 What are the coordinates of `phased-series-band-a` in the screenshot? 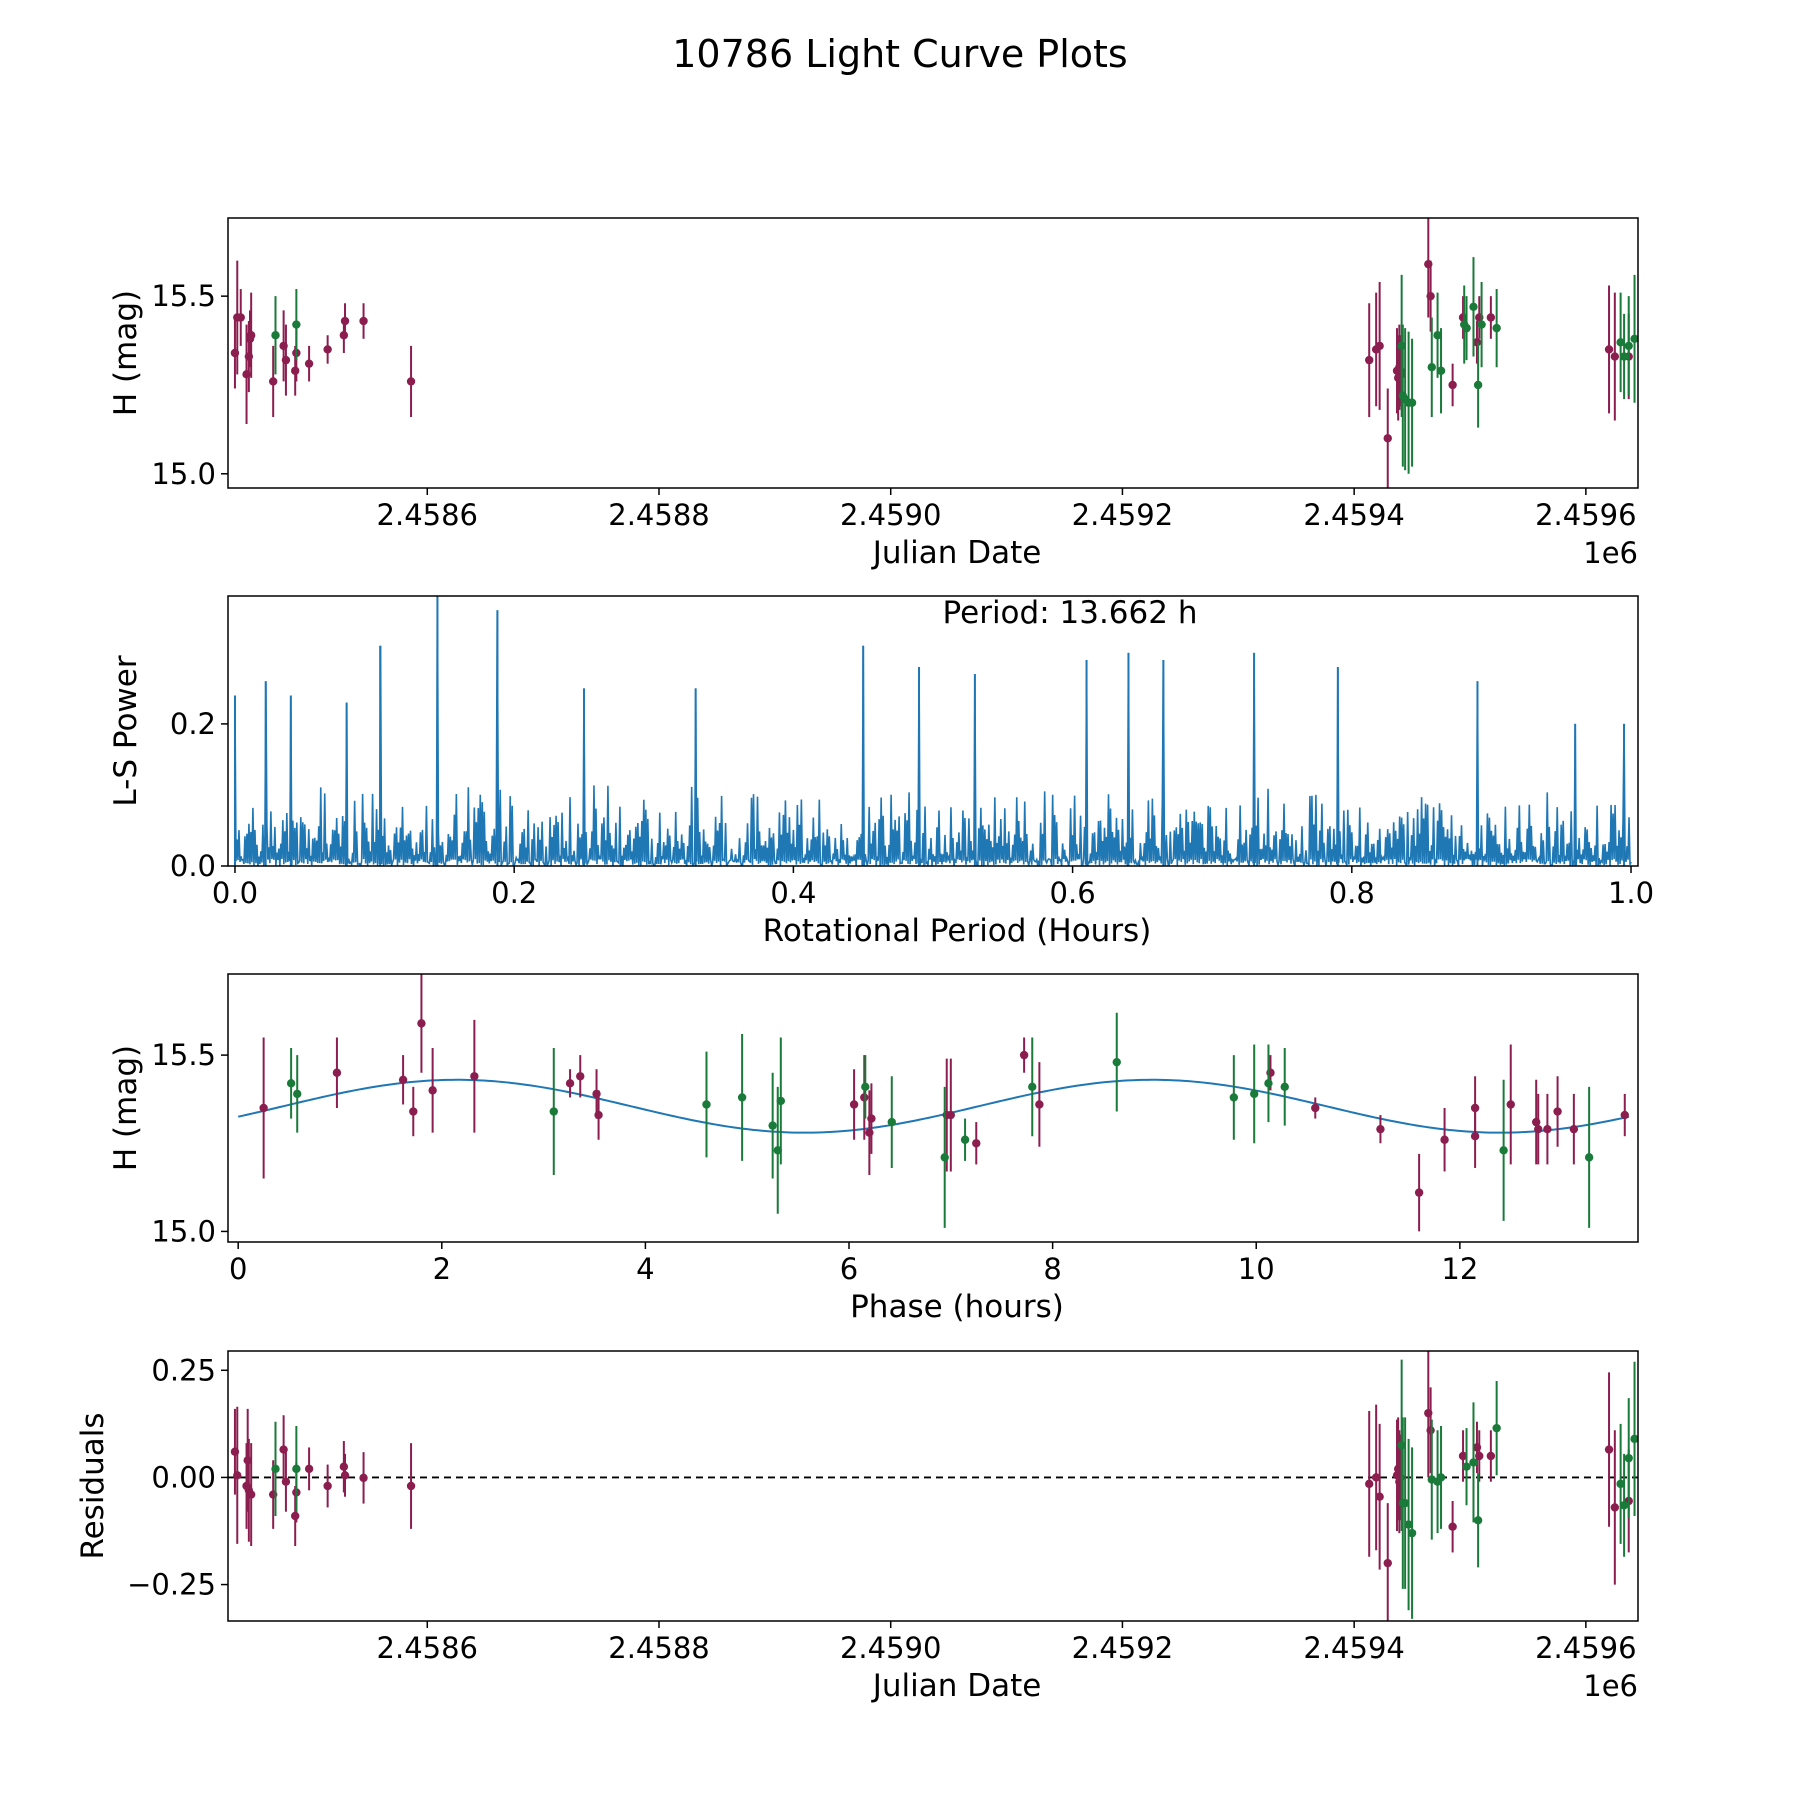 It's located at (944, 1103).